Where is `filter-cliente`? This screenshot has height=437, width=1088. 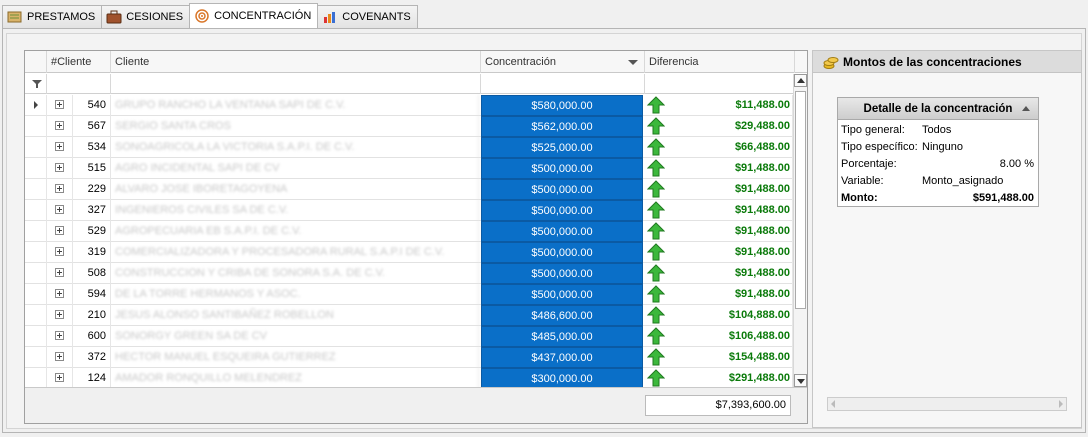 filter-cliente is located at coordinates (296, 84).